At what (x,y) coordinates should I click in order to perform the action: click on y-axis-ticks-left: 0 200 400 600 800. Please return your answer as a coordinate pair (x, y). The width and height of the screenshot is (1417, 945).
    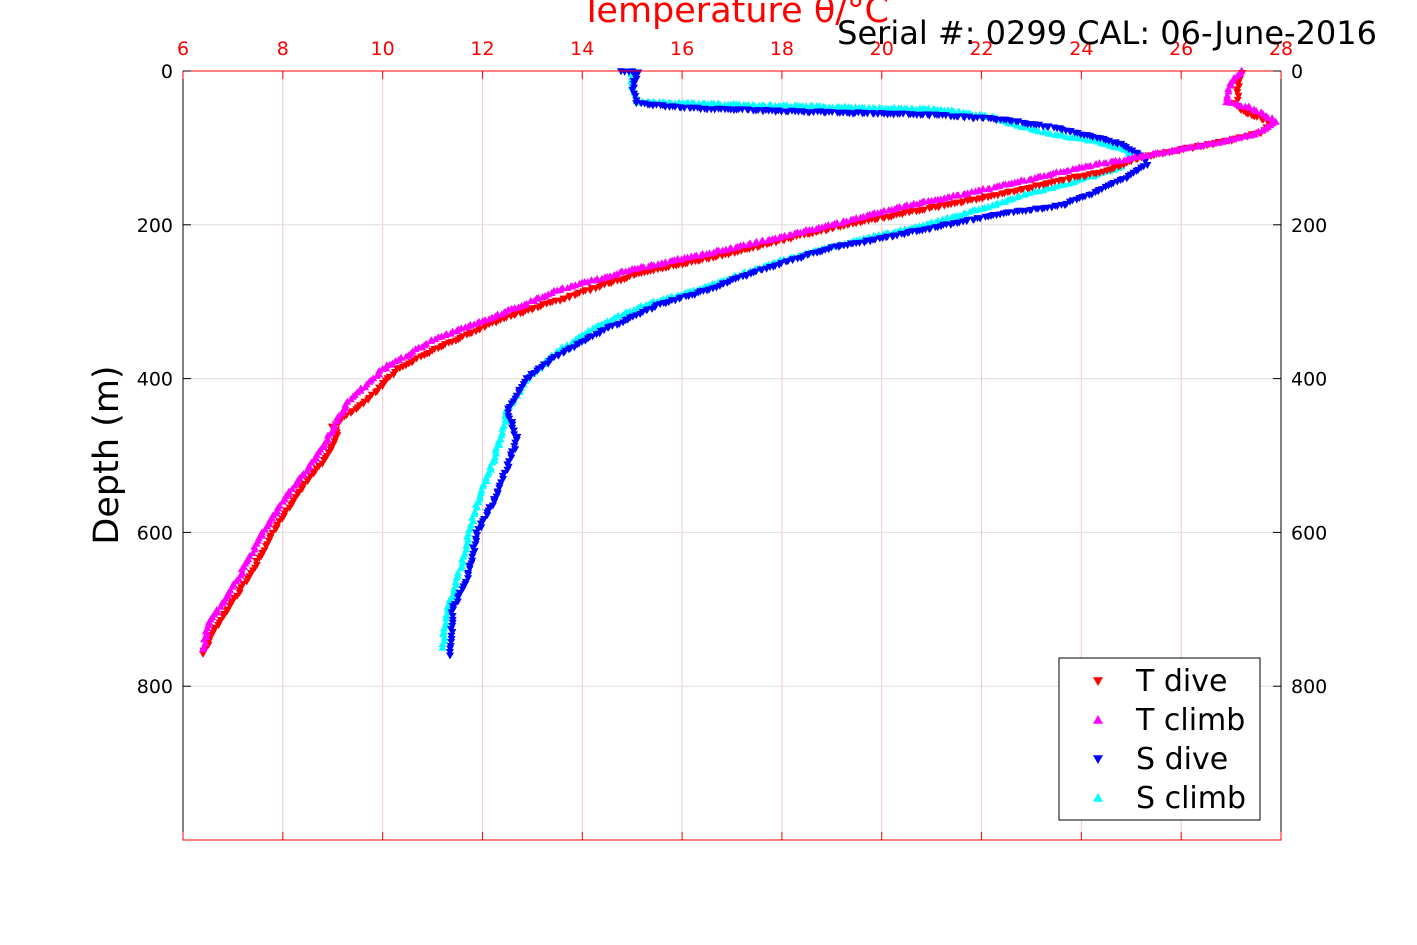
    Looking at the image, I should click on (164, 379).